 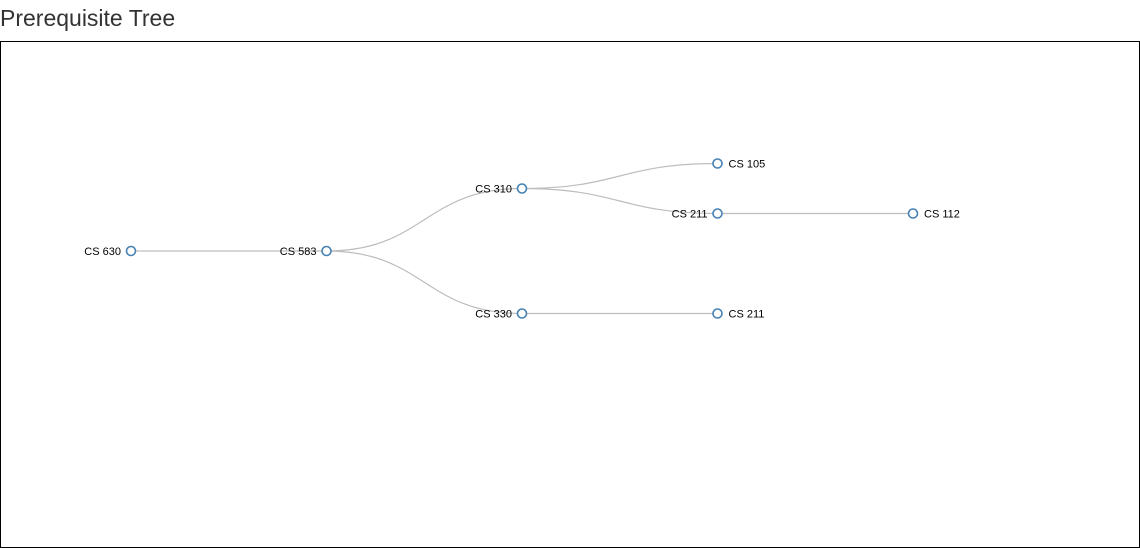 I want to click on node-label: CS 105, so click(x=747, y=164).